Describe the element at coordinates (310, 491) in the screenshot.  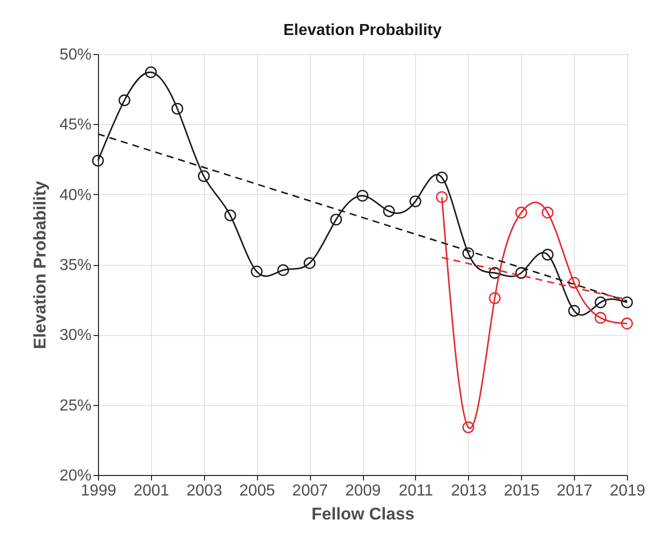
I see `x-tick-label: 2007` at that location.